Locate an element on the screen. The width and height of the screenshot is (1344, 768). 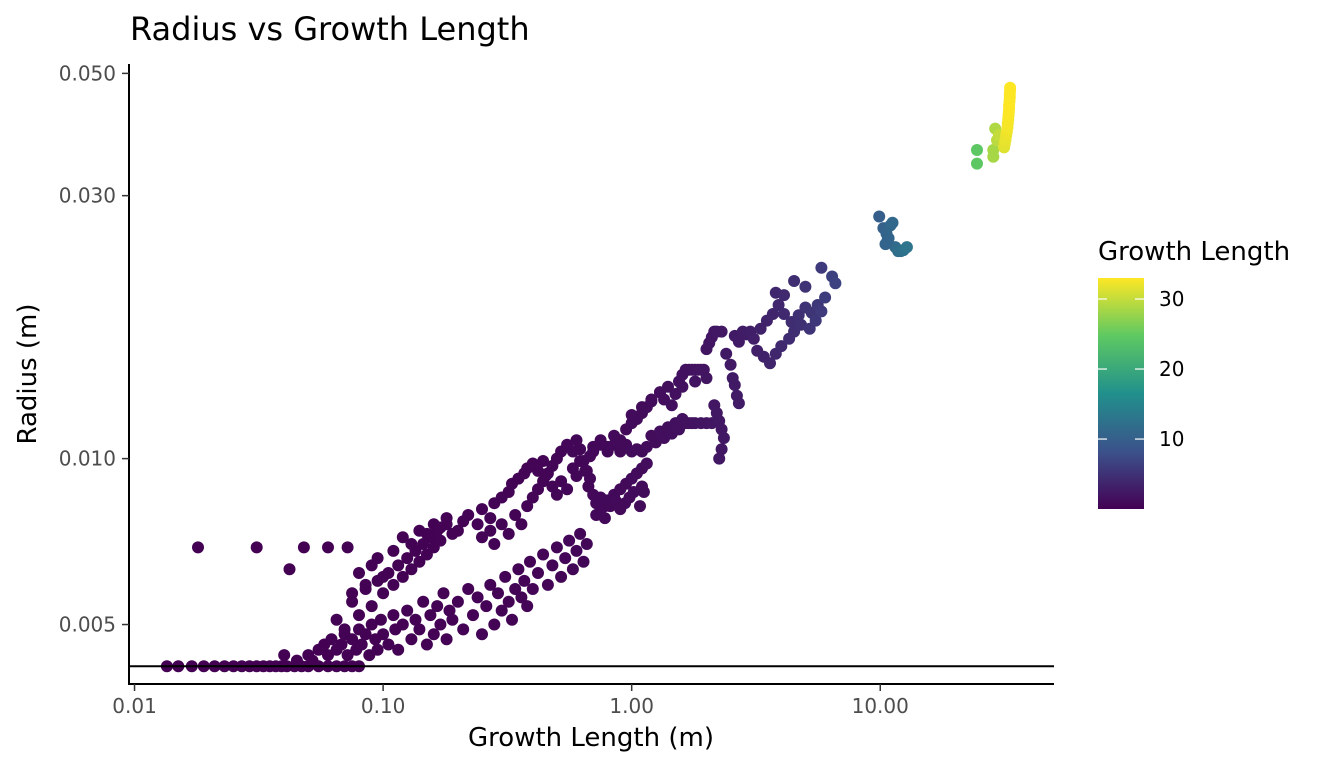
legend-title: Growth Length is located at coordinates (1194, 252).